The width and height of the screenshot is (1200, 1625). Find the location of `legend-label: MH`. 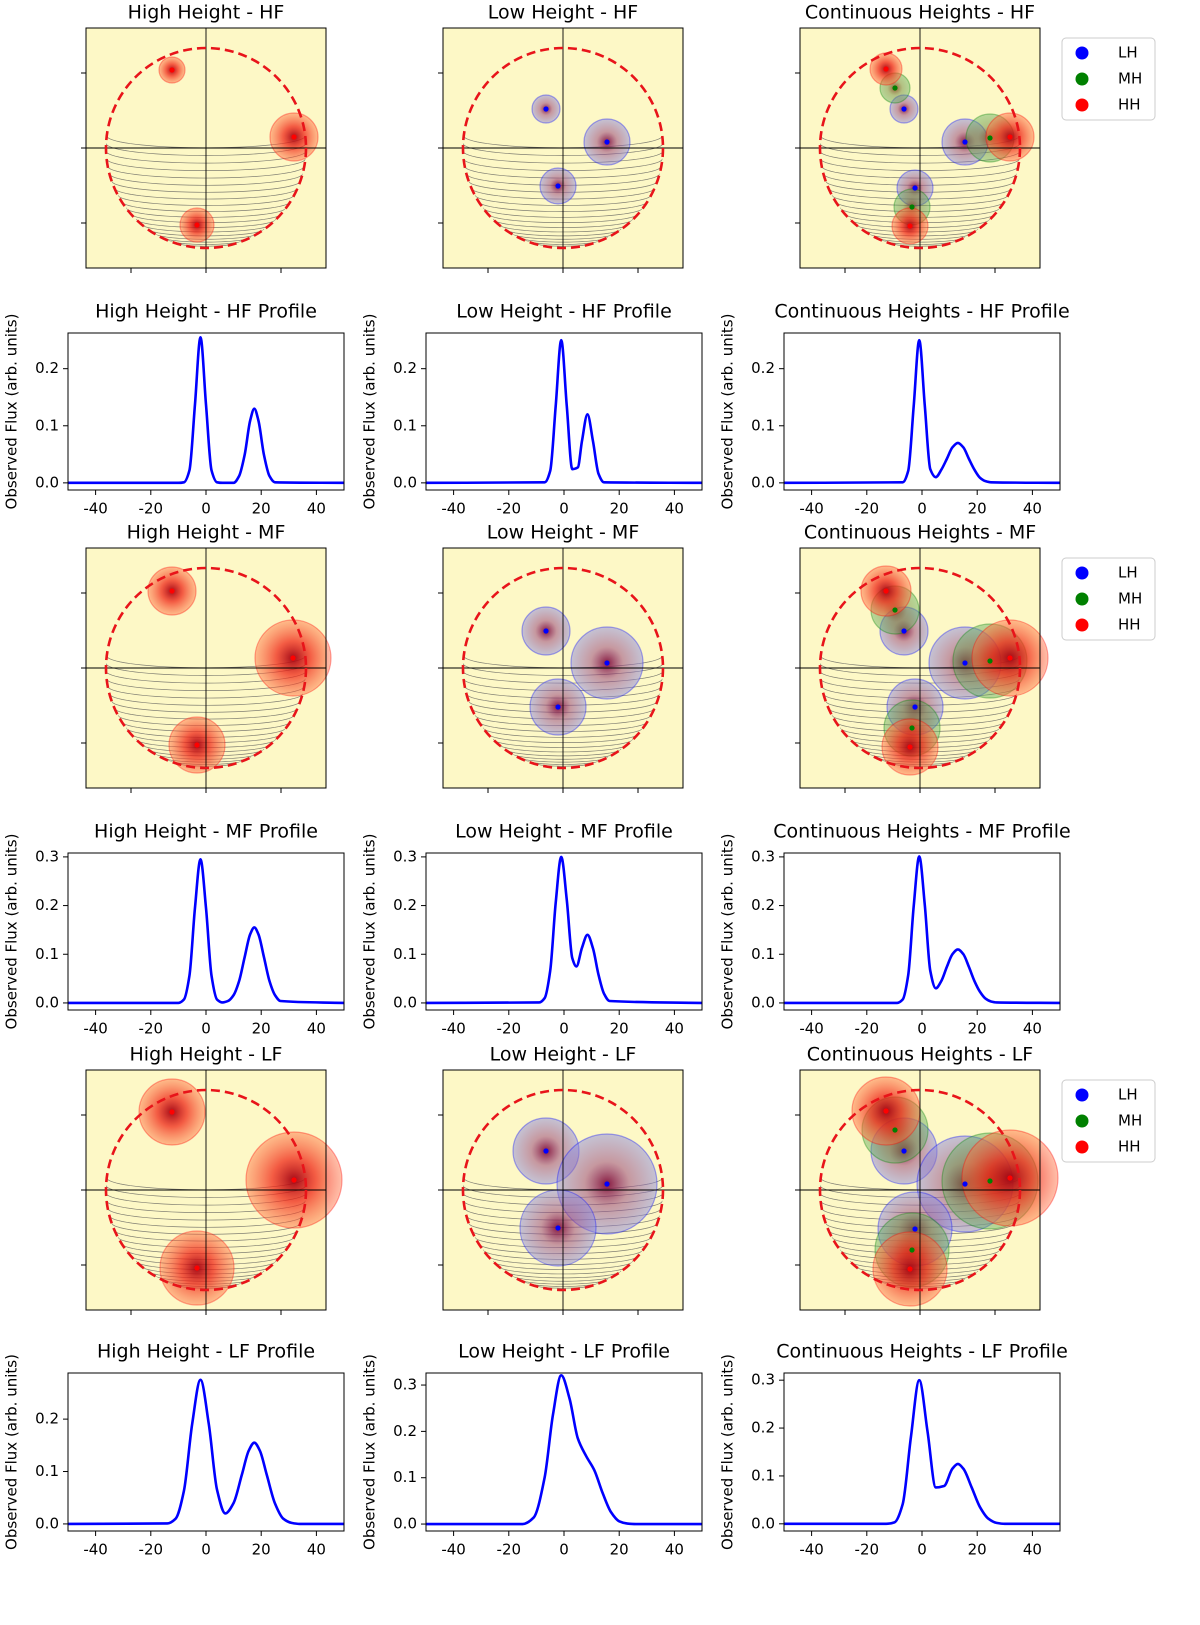

legend-label: MH is located at coordinates (1130, 79).